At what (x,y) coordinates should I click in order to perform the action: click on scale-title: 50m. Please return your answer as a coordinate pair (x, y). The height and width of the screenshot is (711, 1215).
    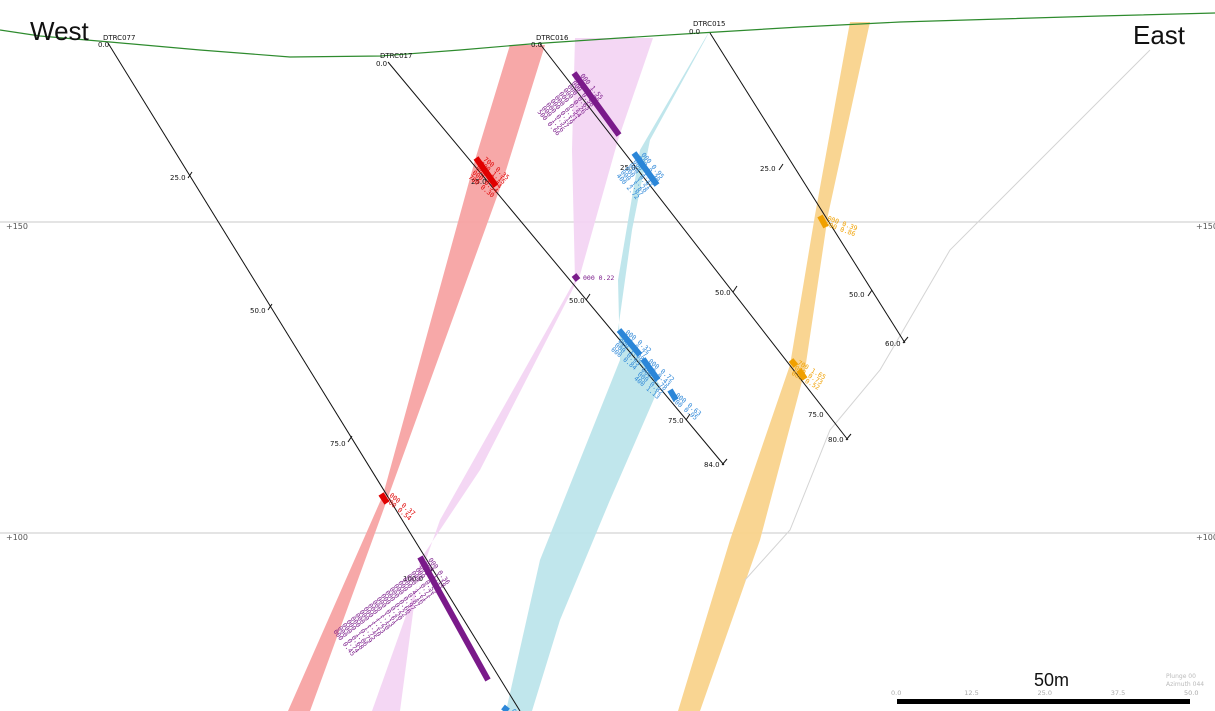
    Looking at the image, I should click on (1052, 680).